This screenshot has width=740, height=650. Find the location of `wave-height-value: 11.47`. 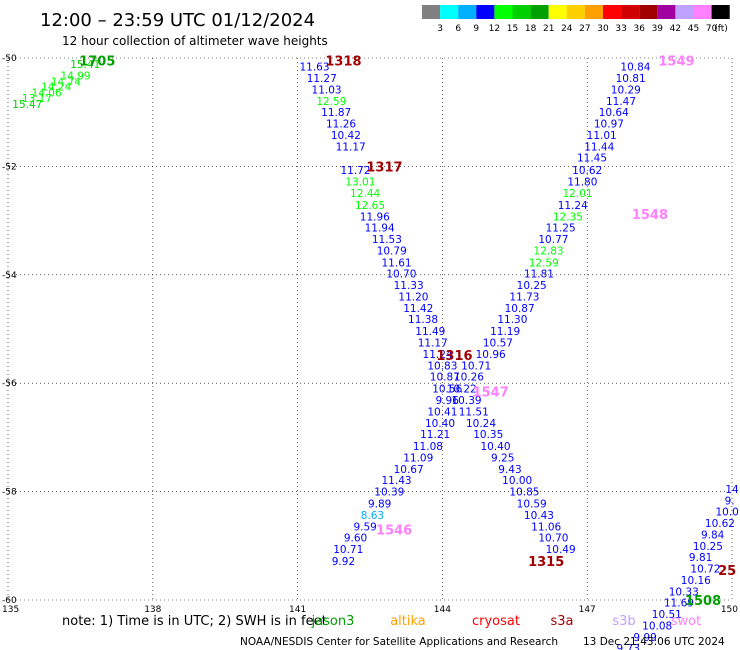

wave-height-value: 11.47 is located at coordinates (621, 102).